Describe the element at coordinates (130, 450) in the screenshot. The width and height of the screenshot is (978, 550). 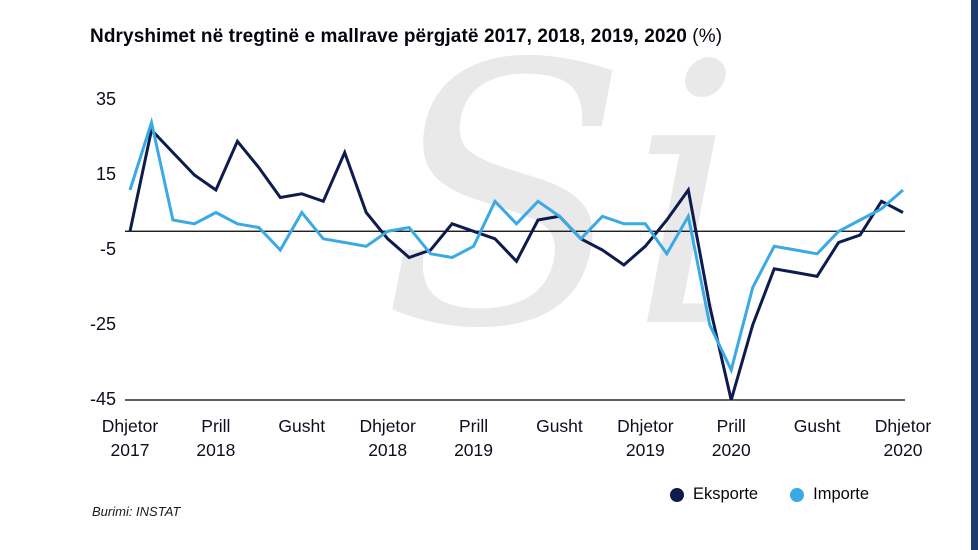
I see `x-tick-year: 2017` at that location.